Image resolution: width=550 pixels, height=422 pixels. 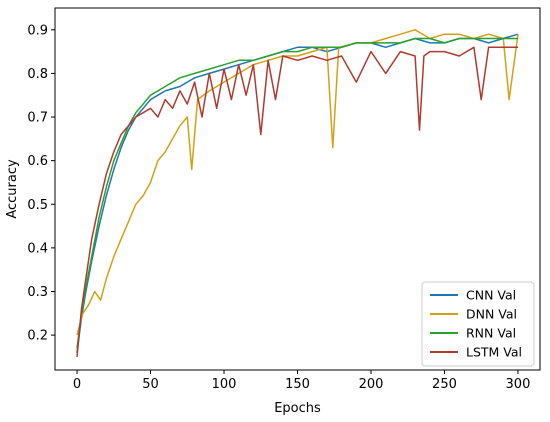 What do you see at coordinates (491, 295) in the screenshot?
I see `legend-label: CNN Val` at bounding box center [491, 295].